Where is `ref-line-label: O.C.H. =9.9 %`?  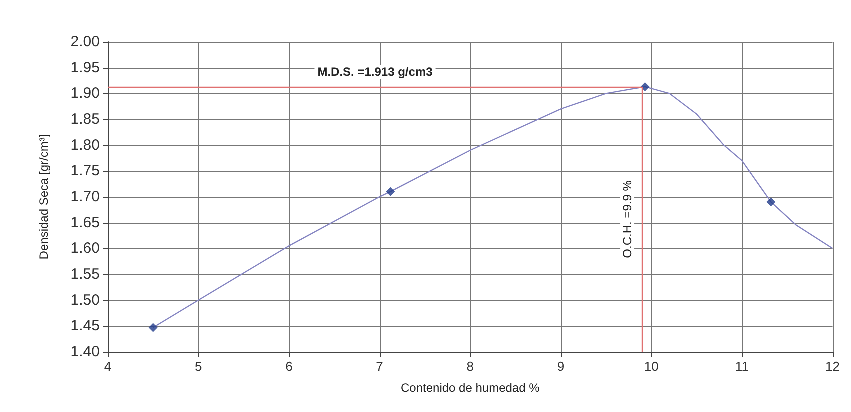
ref-line-label: O.C.H. =9.9 % is located at coordinates (627, 219).